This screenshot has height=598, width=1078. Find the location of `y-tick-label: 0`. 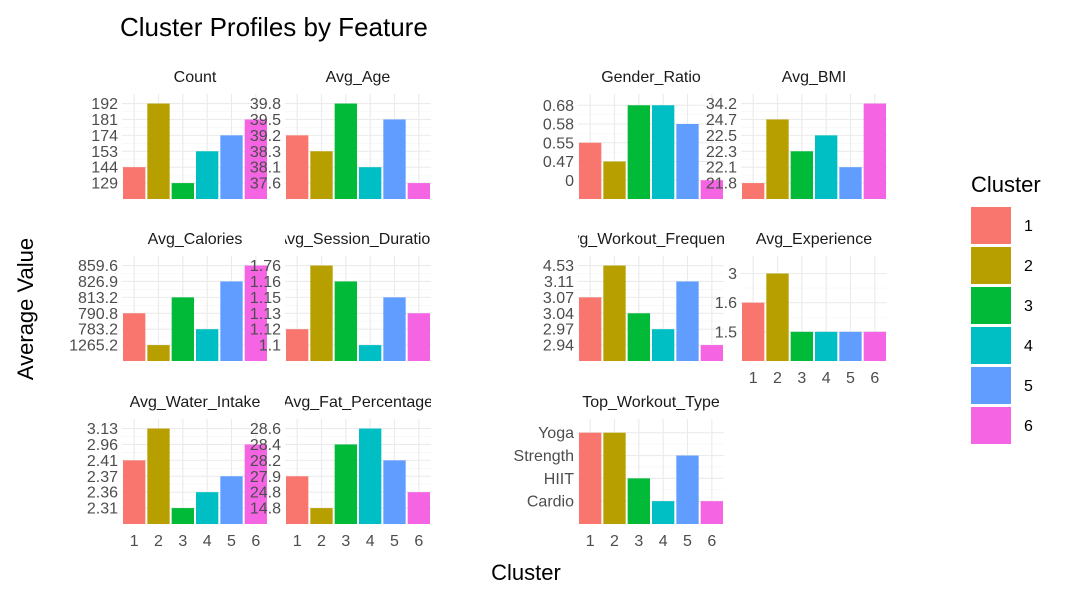

y-tick-label: 0 is located at coordinates (569, 181).